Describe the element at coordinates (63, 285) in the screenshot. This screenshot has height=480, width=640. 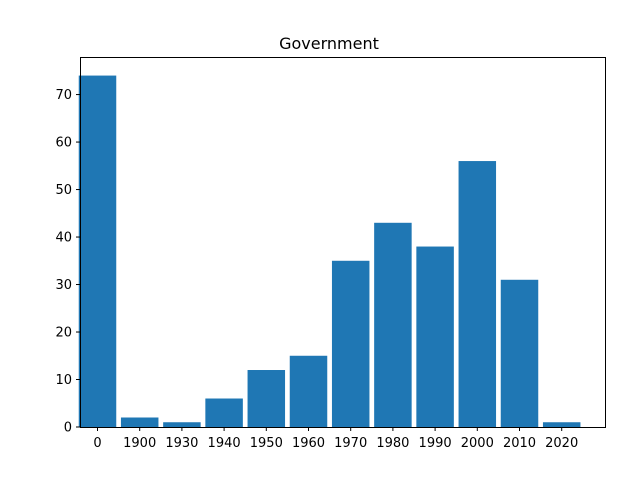
I see `y-tick-label: 30` at that location.